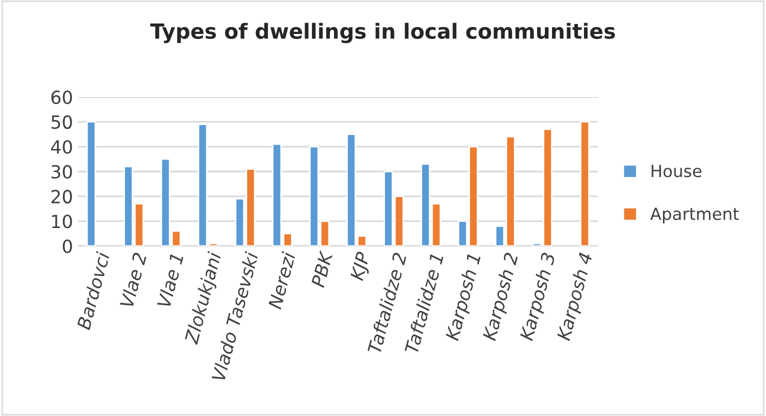 Image resolution: width=766 pixels, height=416 pixels. What do you see at coordinates (362, 266) in the screenshot?
I see `x-tick-label: KJP` at bounding box center [362, 266].